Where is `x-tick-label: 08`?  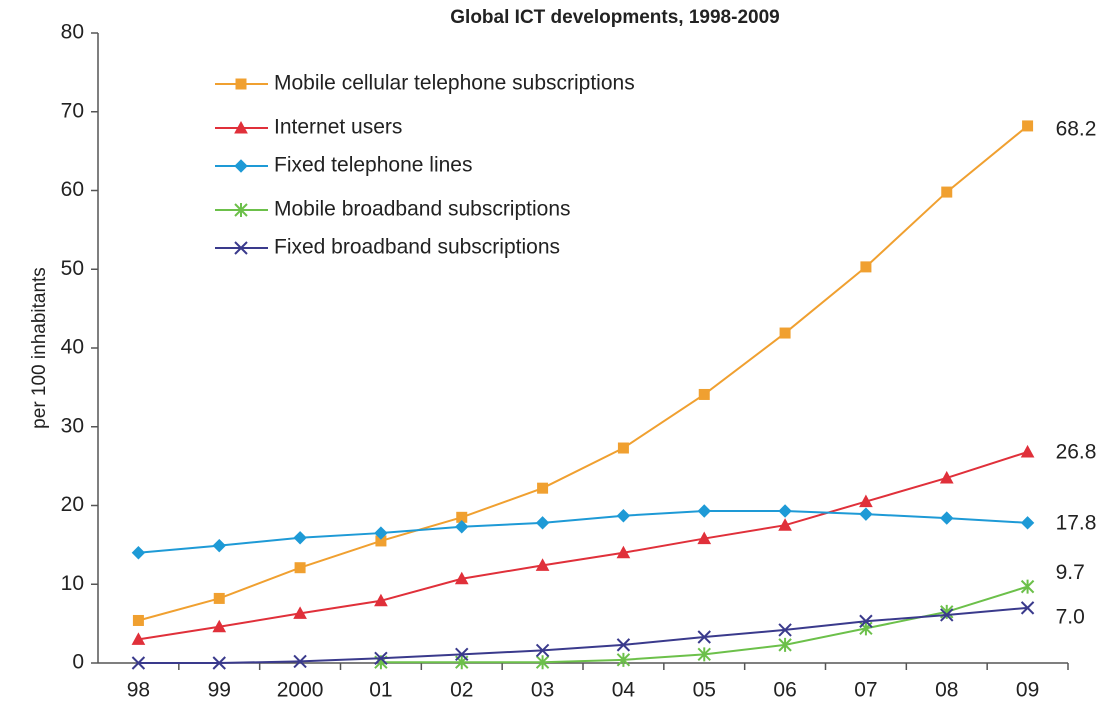 x-tick-label: 08 is located at coordinates (946, 690).